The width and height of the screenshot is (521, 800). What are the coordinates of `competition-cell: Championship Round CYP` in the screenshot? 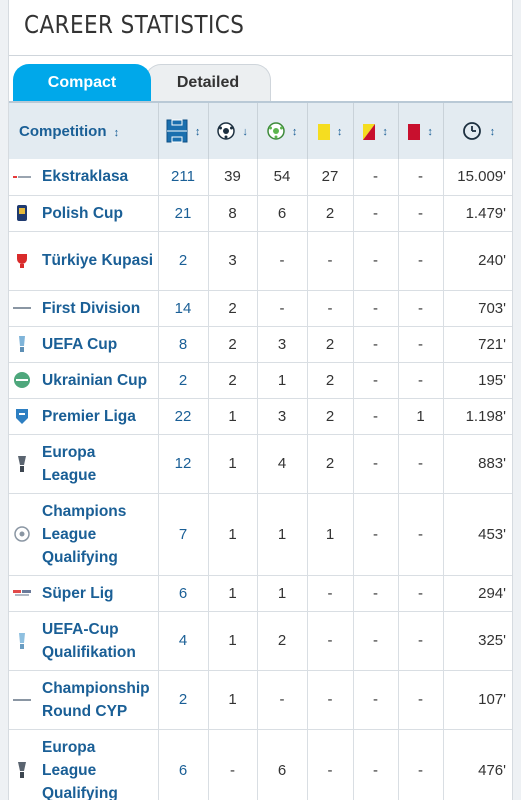 It's located at (84, 700).